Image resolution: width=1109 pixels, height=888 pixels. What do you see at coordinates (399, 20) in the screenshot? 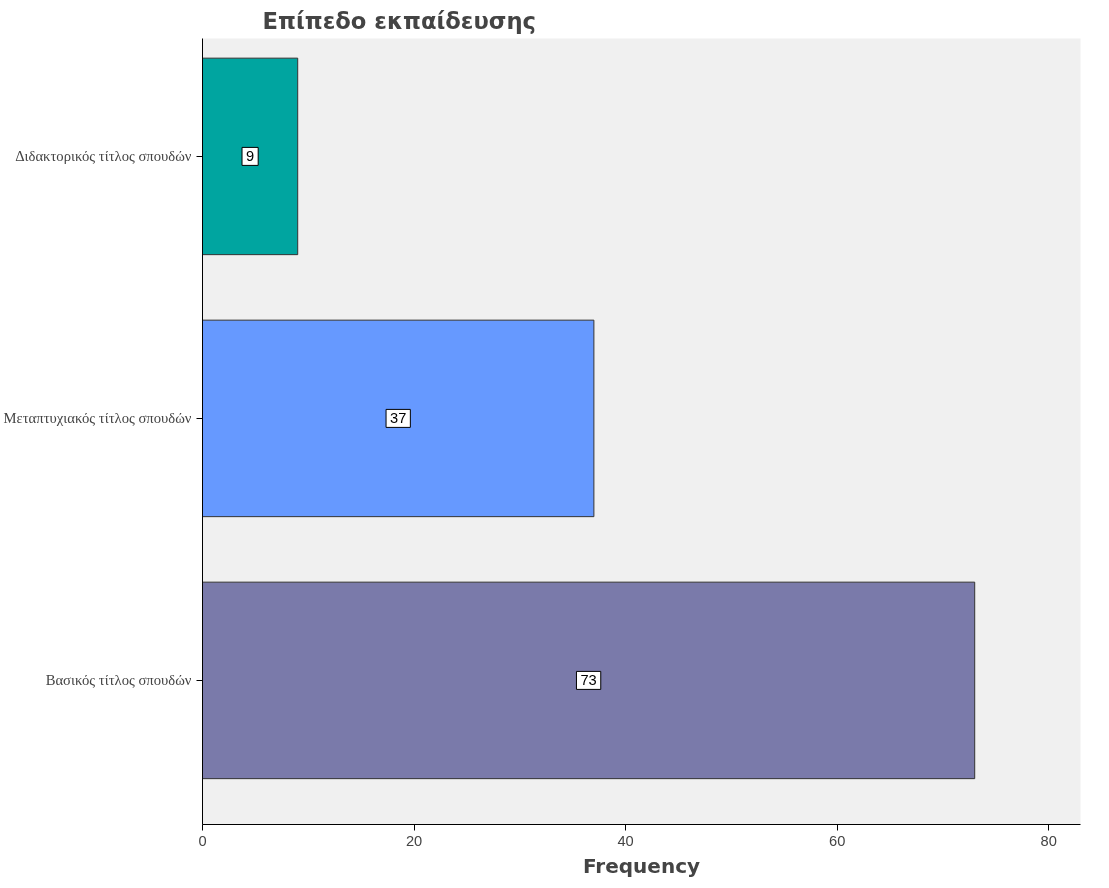
I see `chart-title: Επίπεδο εκπαίδευσης` at bounding box center [399, 20].